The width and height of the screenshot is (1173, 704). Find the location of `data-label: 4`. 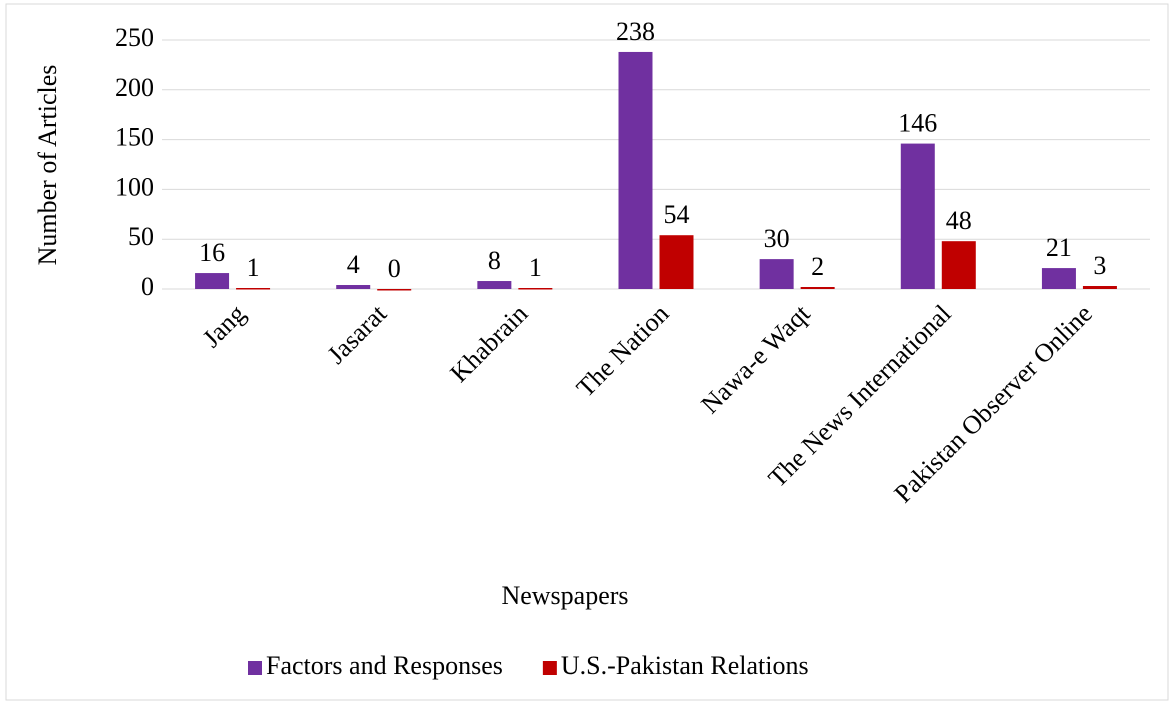

data-label: 4 is located at coordinates (353, 264).